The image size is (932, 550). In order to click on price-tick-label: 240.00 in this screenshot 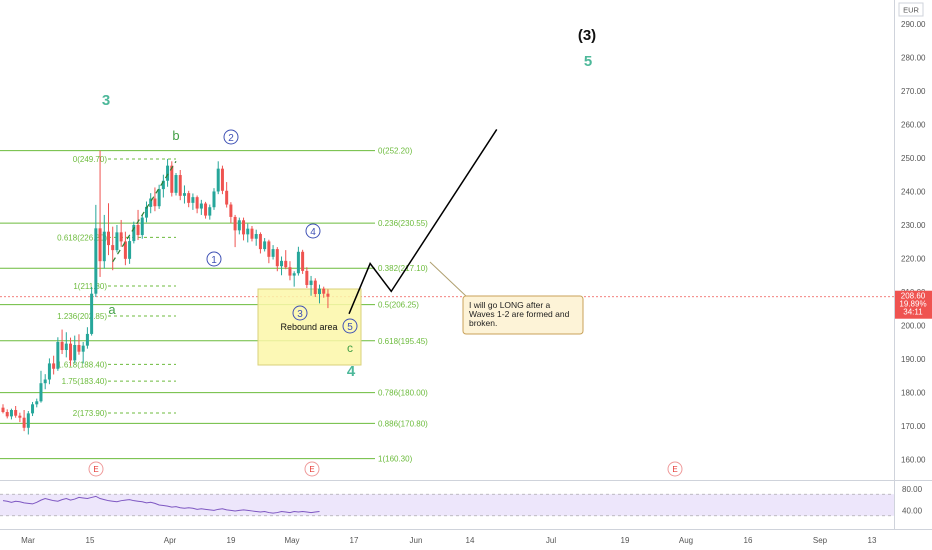, I will do `click(913, 191)`.